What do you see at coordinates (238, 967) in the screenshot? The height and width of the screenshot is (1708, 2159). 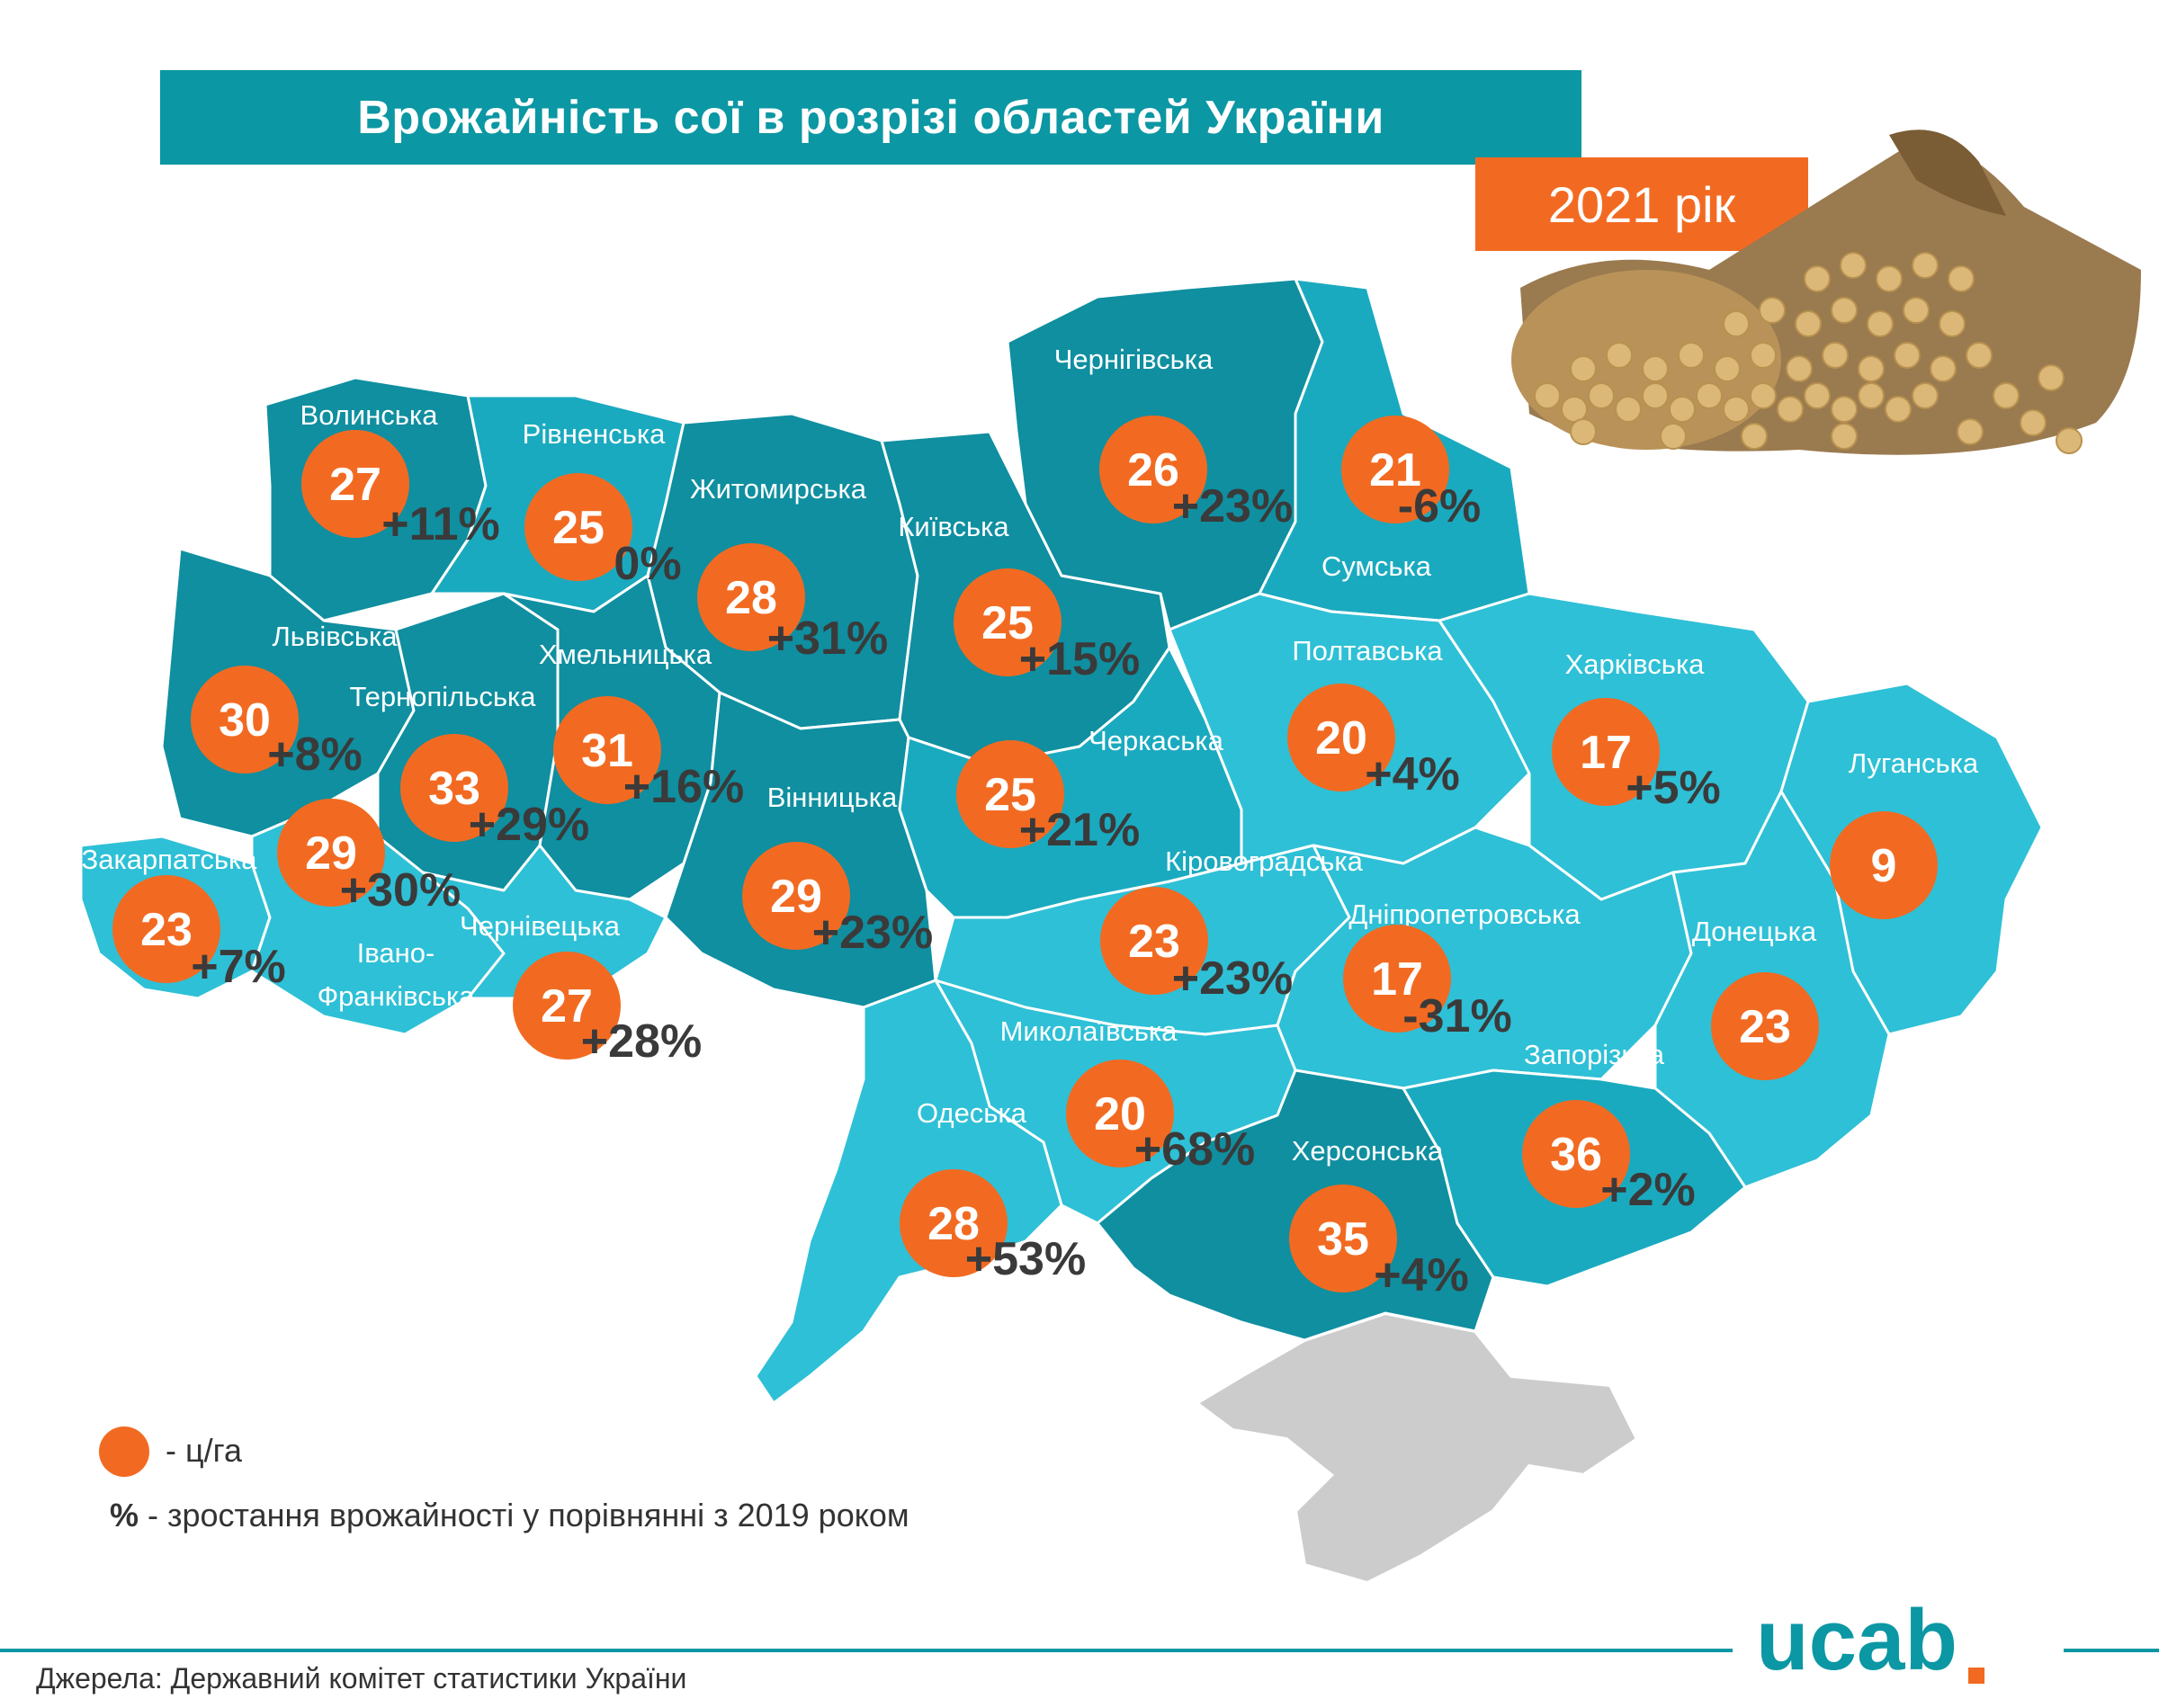 I see `yield-change: +7%` at bounding box center [238, 967].